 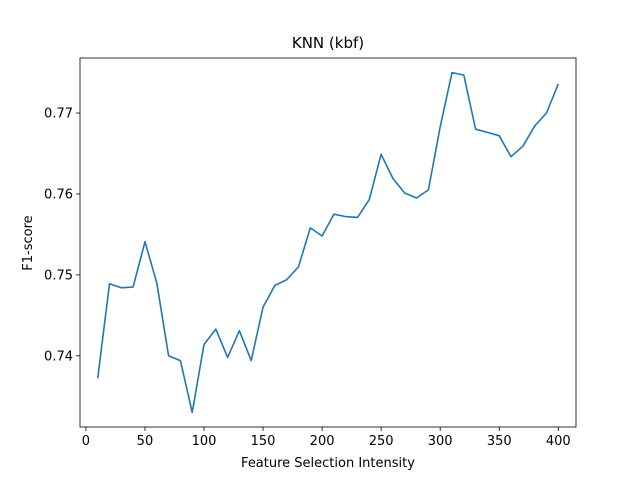 I want to click on chart-title: KNN (kbf), so click(x=328, y=43).